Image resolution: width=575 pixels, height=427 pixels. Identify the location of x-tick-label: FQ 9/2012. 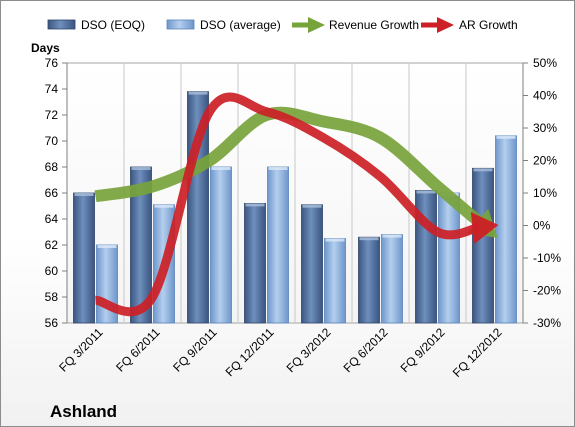
(423, 350).